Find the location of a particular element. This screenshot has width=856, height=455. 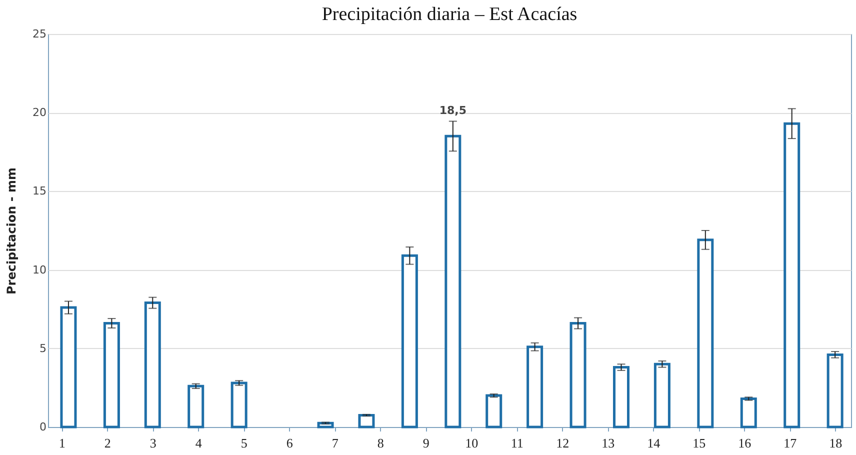

y-axis-title: Precipitacion - mm is located at coordinates (11, 231).